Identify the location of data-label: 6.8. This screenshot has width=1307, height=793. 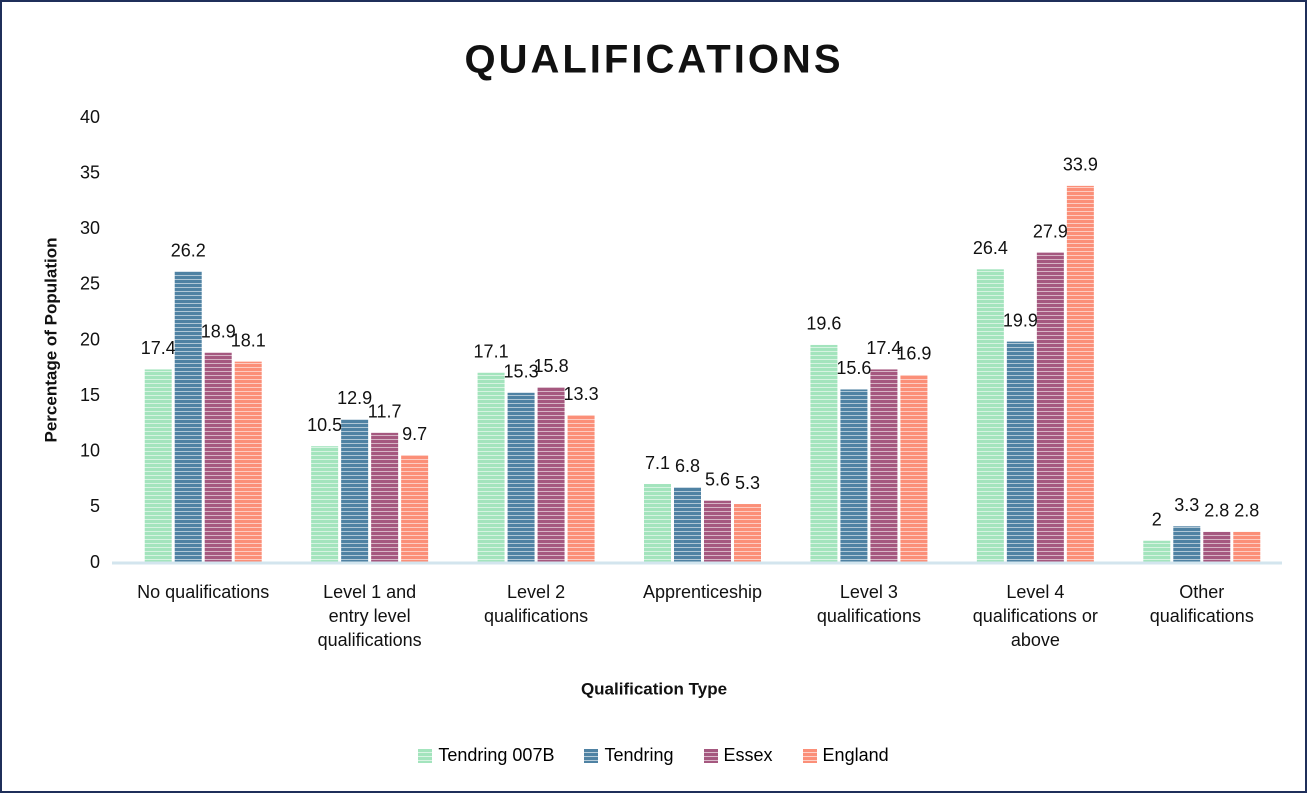
(687, 466).